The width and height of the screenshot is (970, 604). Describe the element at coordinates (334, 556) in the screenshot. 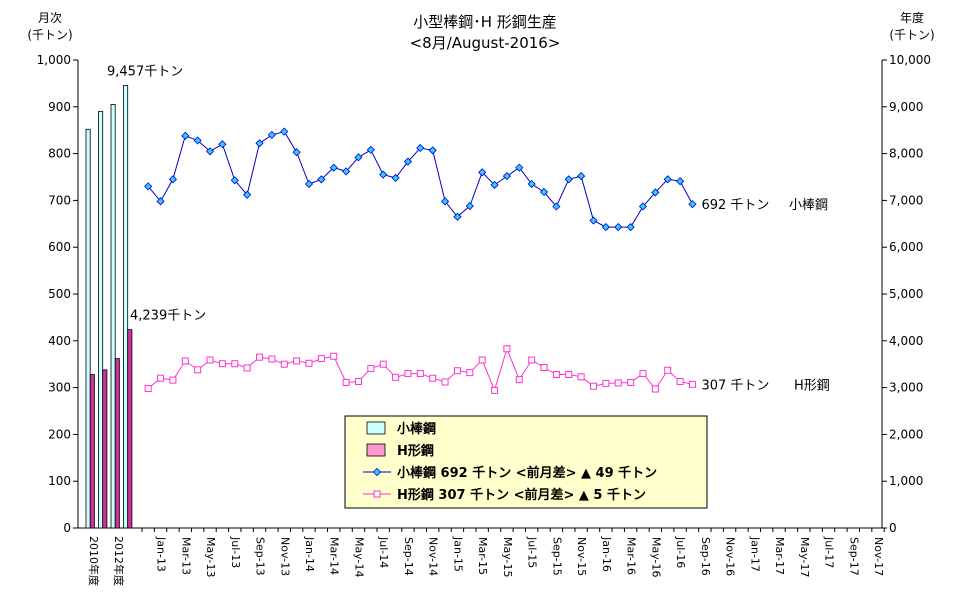

I see `x-tick-label: Mar-14` at that location.